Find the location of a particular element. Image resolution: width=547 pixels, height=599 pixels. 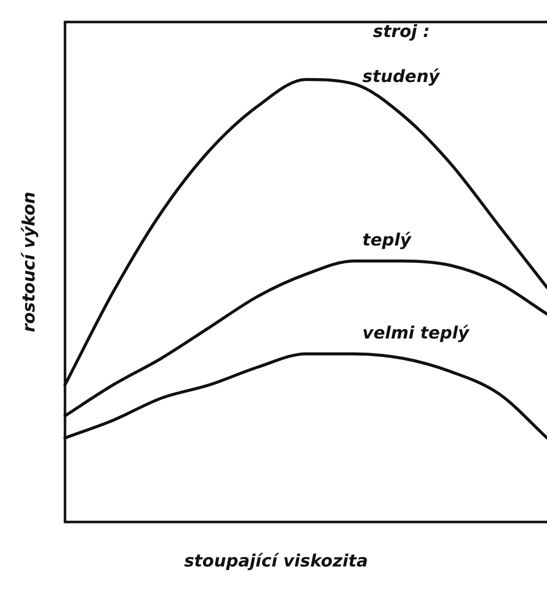

series-label: teplý is located at coordinates (387, 240).